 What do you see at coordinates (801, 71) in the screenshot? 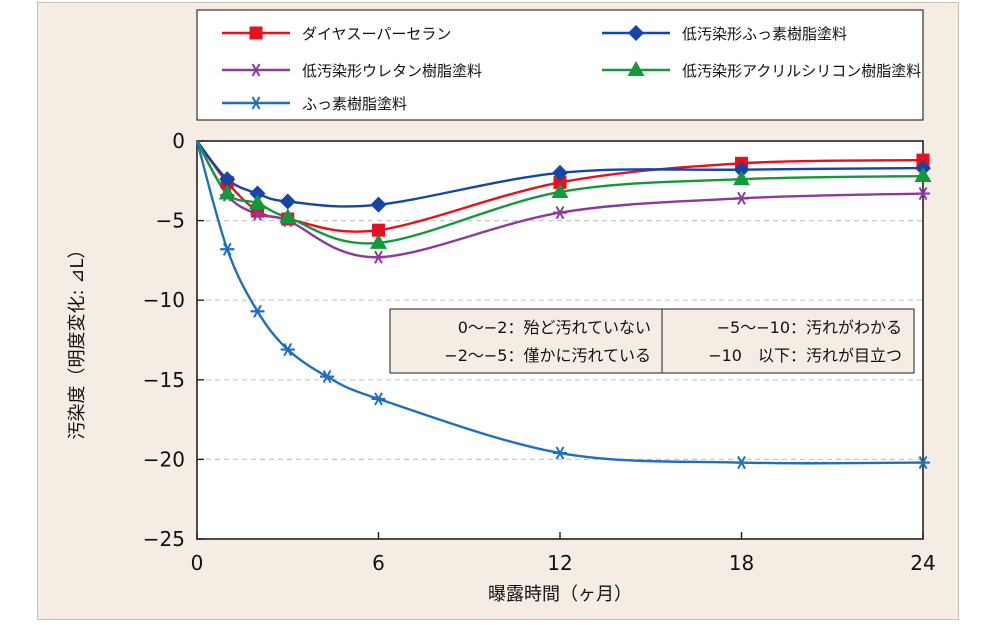
I see `legend-label: 低汚染形アクリルシリコン樹脂塗料` at bounding box center [801, 71].